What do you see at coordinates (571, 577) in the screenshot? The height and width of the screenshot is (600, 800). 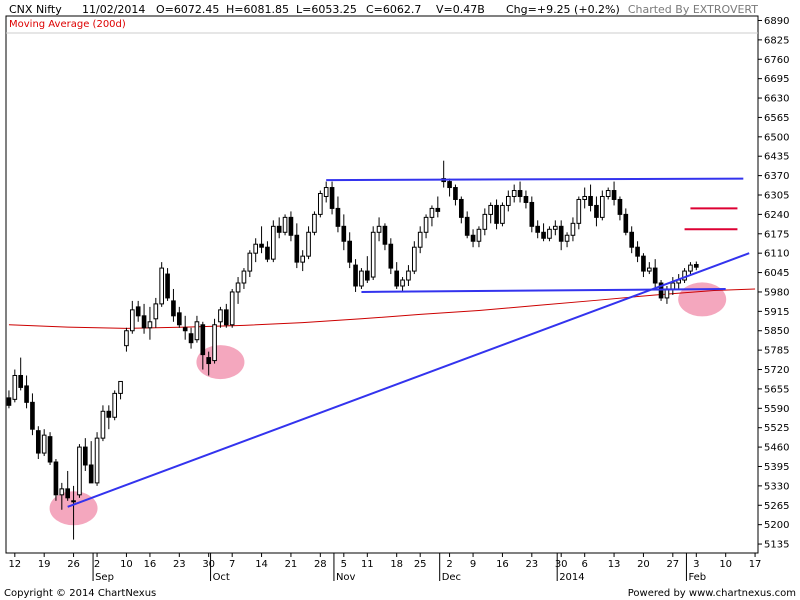 I see `month-label: 2014` at bounding box center [571, 577].